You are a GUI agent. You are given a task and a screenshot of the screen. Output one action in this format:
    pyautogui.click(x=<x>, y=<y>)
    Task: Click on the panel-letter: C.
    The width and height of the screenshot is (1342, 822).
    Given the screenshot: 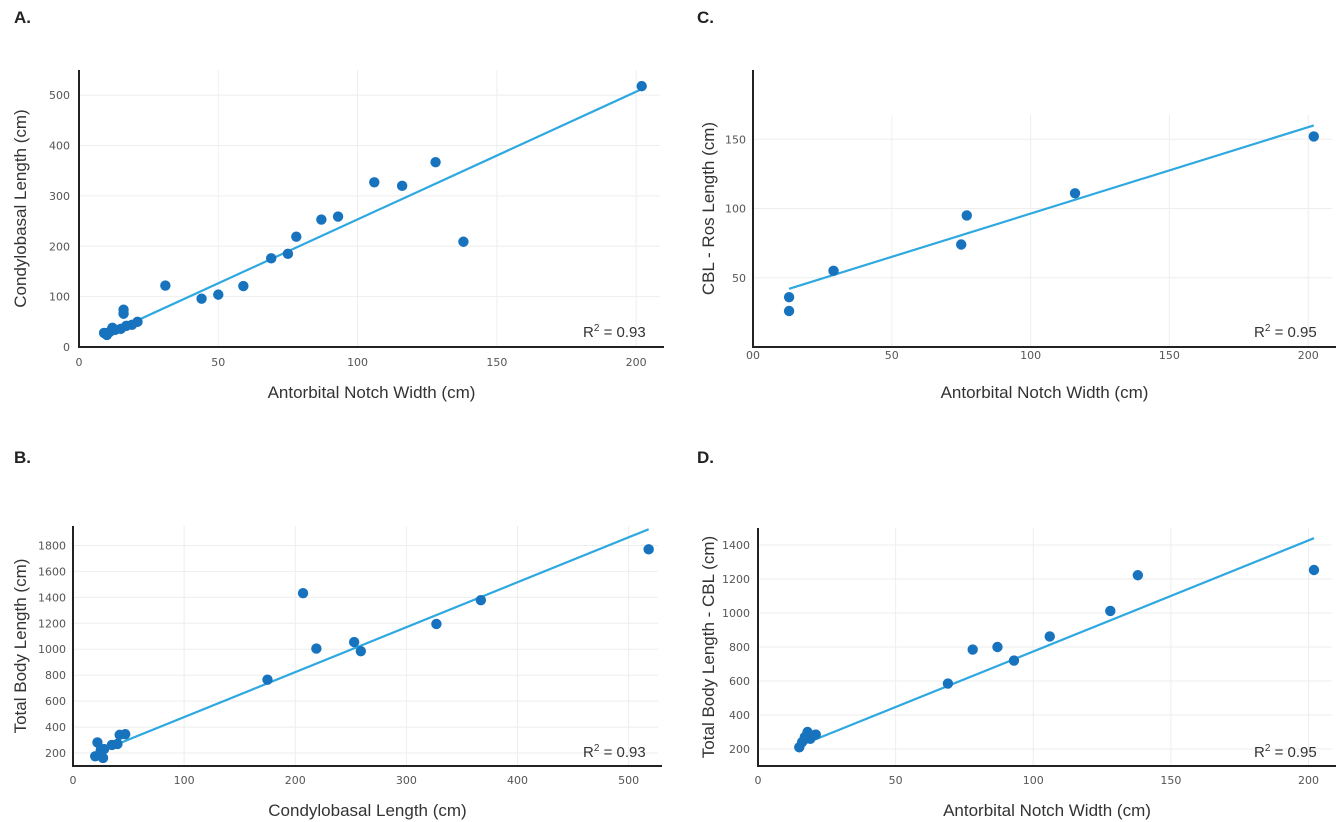 What is the action you would take?
    pyautogui.click(x=705, y=17)
    